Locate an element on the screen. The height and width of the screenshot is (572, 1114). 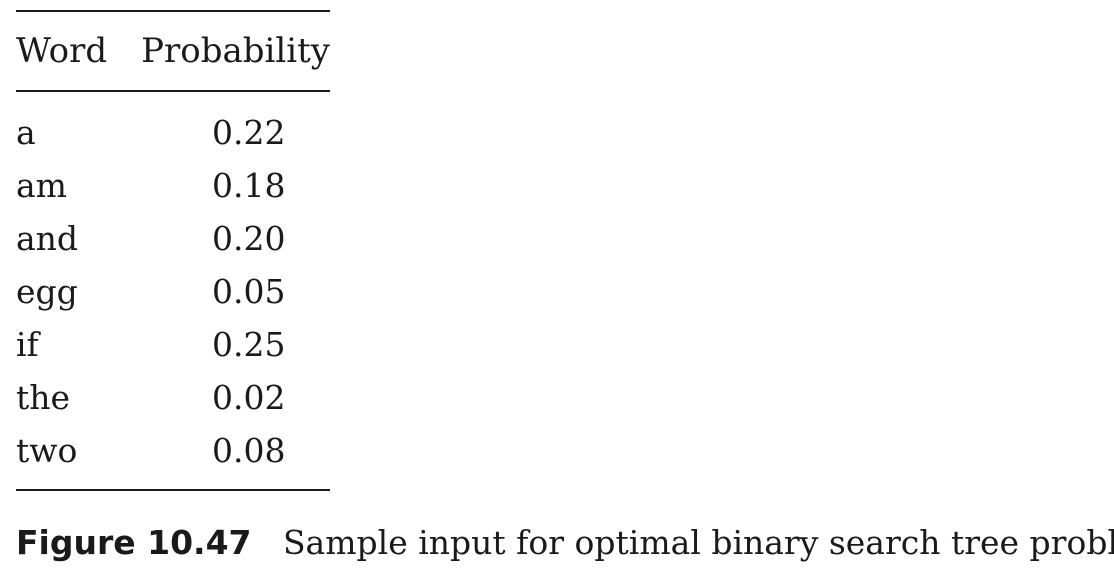
probability-column-header: Probability is located at coordinates (235, 51).